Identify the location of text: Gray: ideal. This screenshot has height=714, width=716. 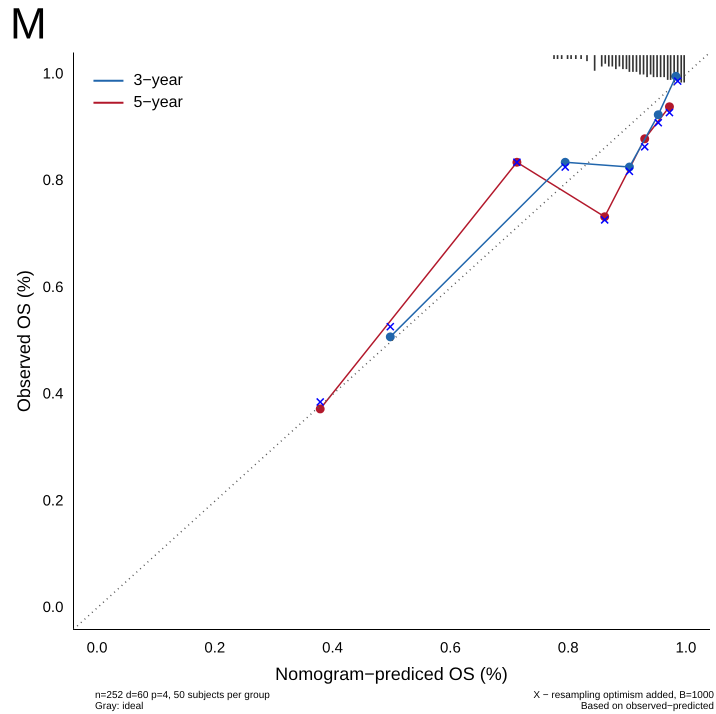
(119, 706).